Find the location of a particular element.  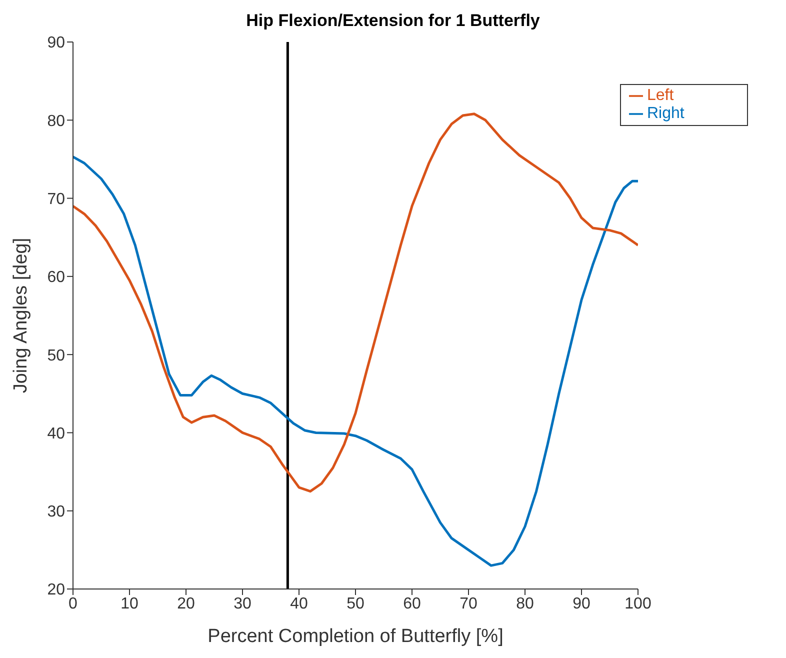

y-tick-label: 50 is located at coordinates (56, 355).